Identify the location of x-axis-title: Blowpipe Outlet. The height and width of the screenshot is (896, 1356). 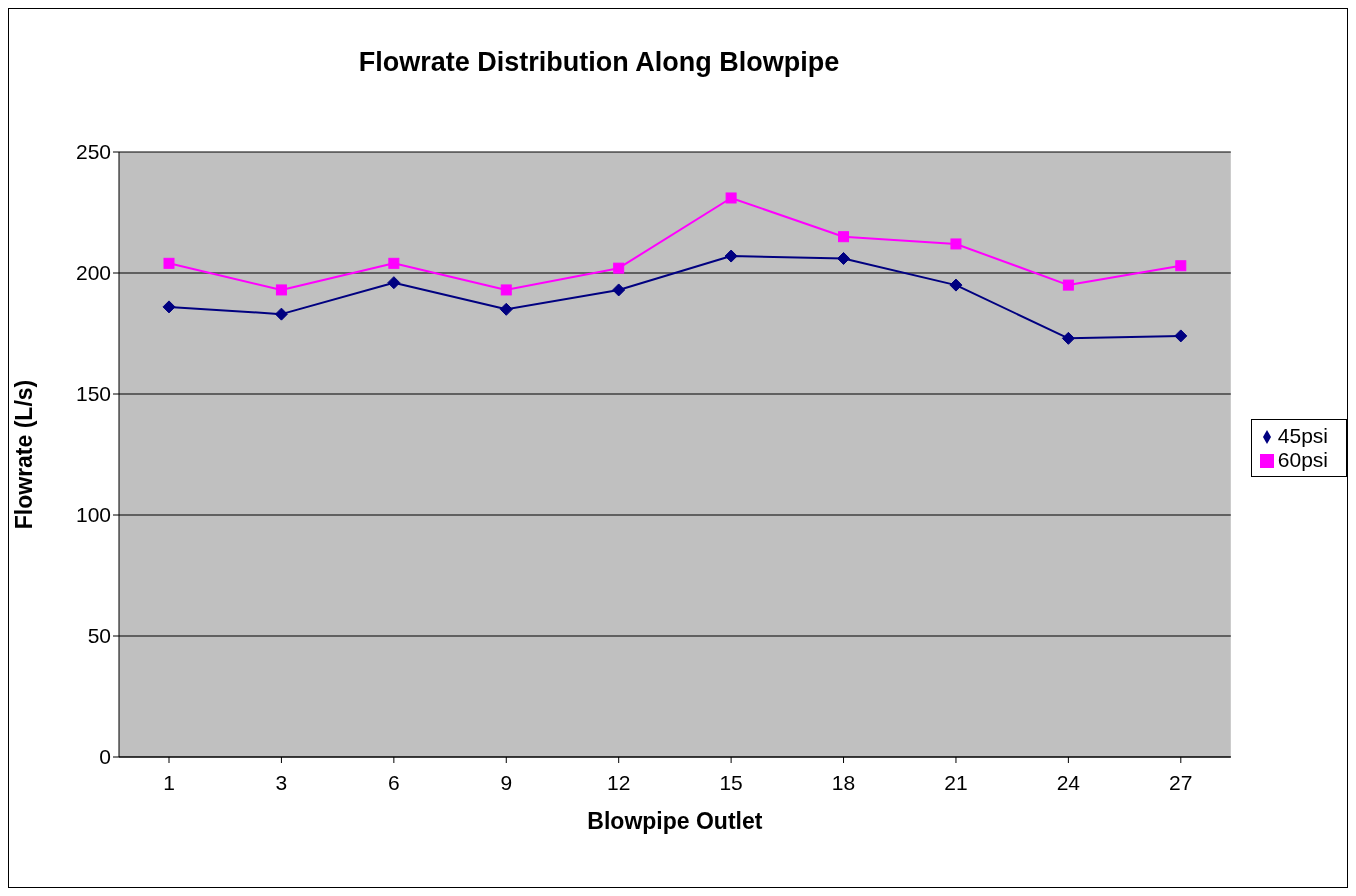
(675, 821).